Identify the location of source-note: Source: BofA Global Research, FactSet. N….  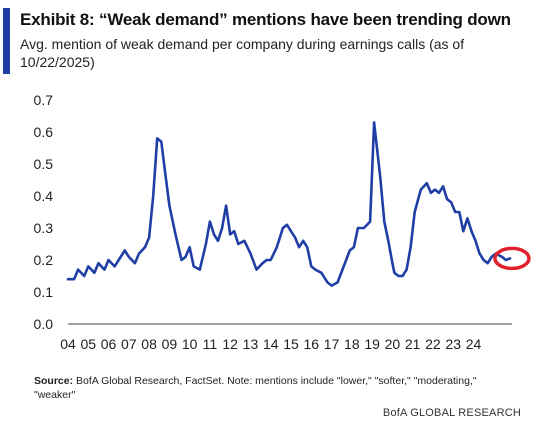
(274, 388).